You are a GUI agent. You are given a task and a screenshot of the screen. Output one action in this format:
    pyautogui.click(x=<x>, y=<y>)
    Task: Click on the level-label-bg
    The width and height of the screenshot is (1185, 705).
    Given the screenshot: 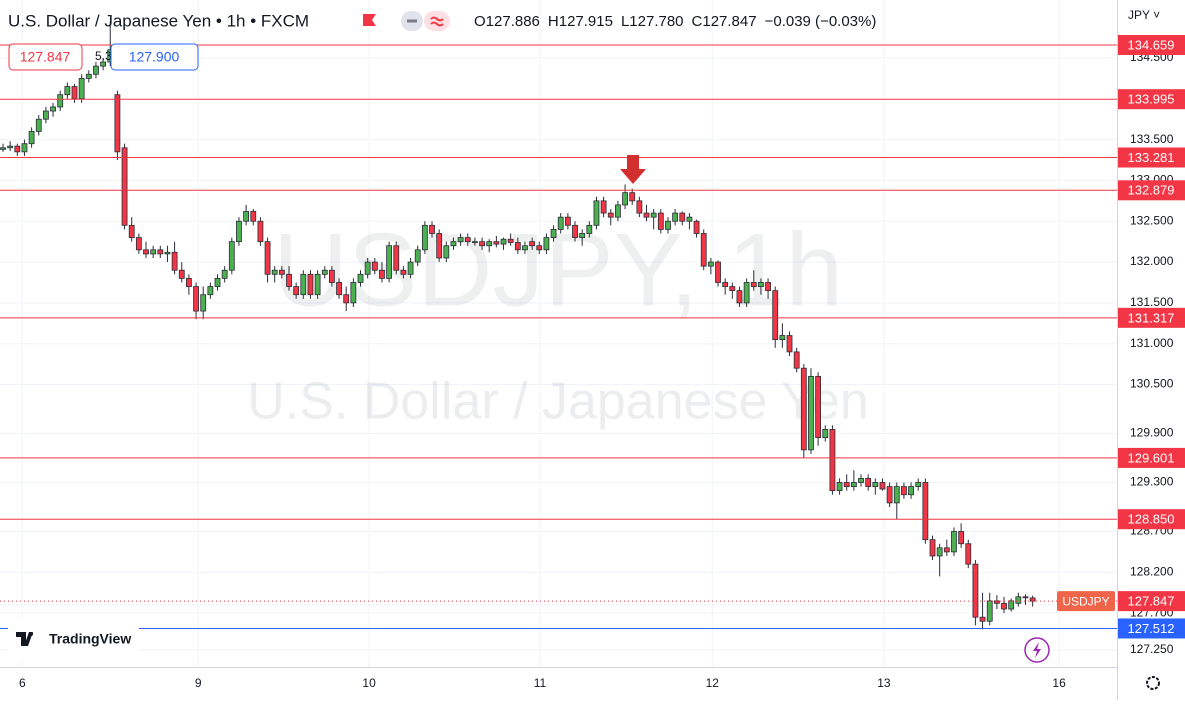 What is the action you would take?
    pyautogui.click(x=1151, y=99)
    